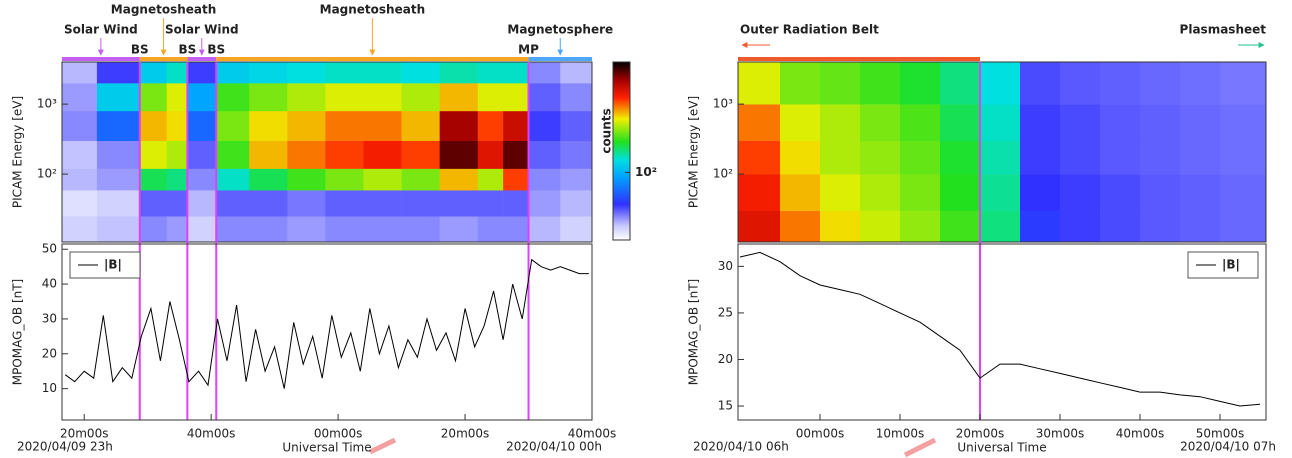 The image size is (1292, 458). I want to click on y-tick-label: 10³, so click(723, 104).